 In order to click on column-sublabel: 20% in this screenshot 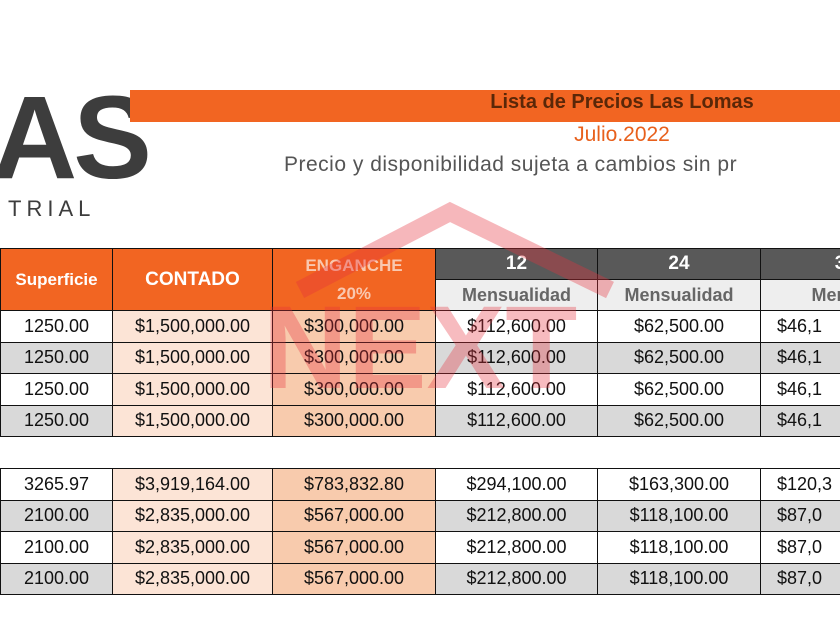, I will do `click(354, 293)`.